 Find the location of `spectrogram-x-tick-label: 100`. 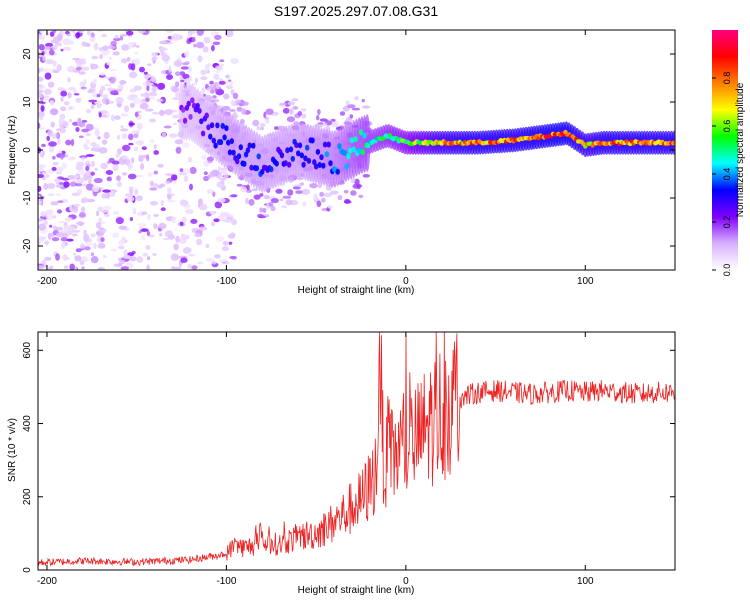

spectrogram-x-tick-label: 100 is located at coordinates (585, 281).